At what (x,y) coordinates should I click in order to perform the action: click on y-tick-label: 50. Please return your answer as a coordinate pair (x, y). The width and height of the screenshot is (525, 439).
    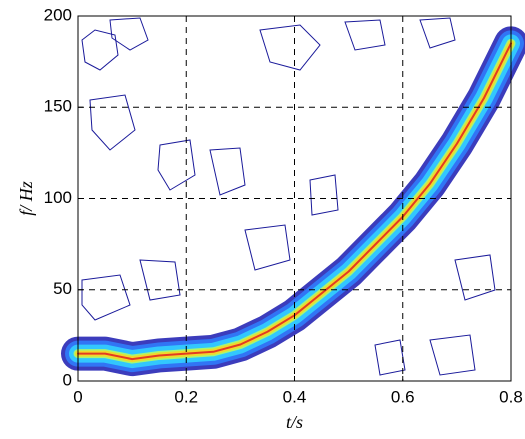
    Looking at the image, I should click on (62, 288).